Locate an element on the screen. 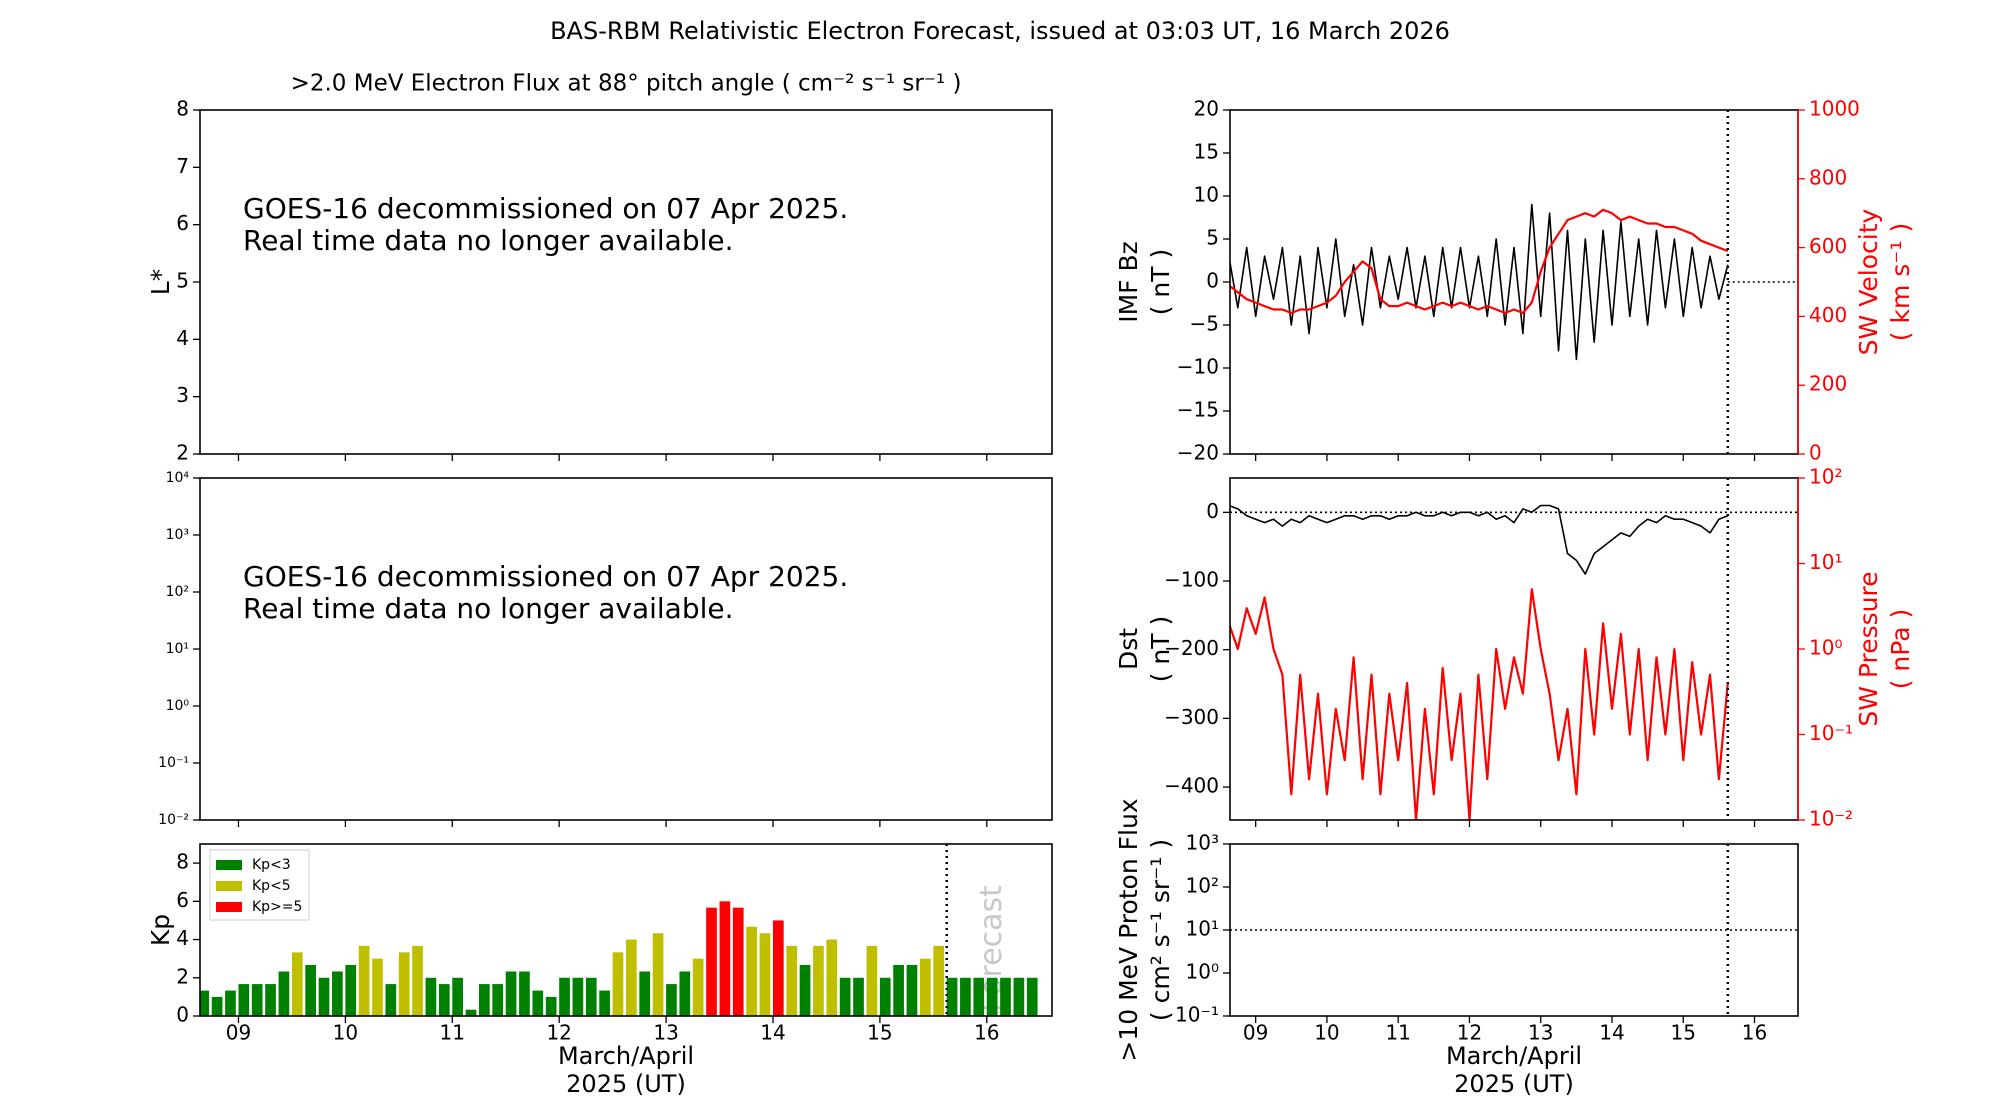 The image size is (2000, 1100). y-tick-label: 15 is located at coordinates (1206, 152).